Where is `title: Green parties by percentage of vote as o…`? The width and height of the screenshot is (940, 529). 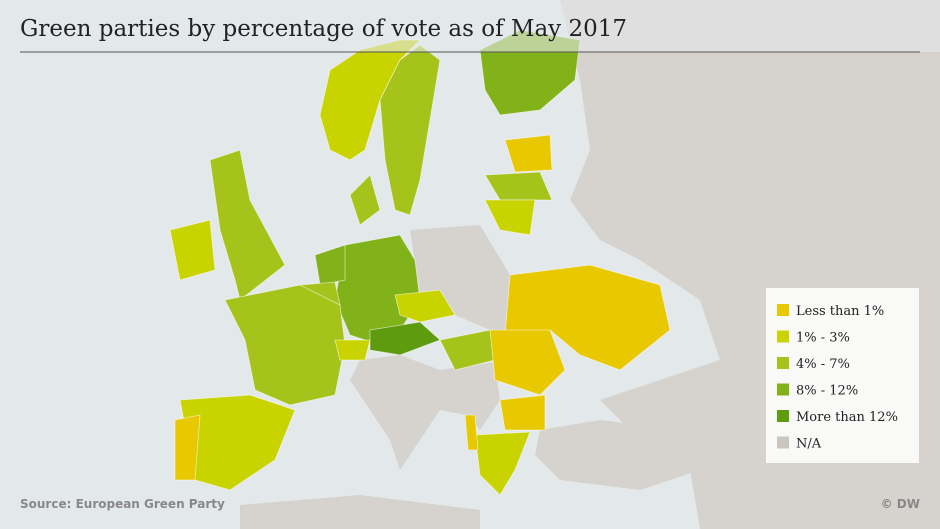 title: Green parties by percentage of vote as o… is located at coordinates (323, 29).